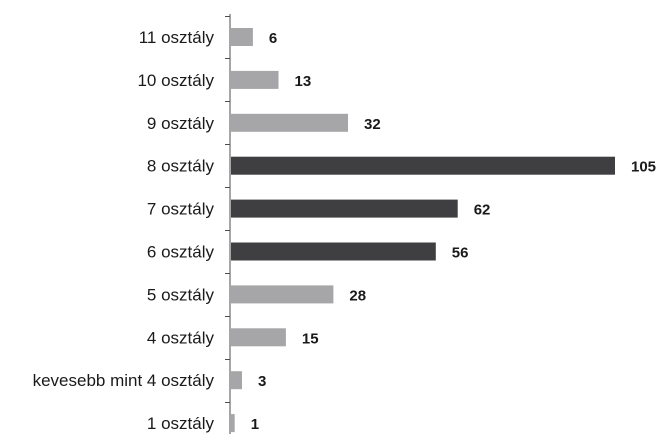 The width and height of the screenshot is (659, 438). What do you see at coordinates (357, 295) in the screenshot?
I see `value-label: 28` at bounding box center [357, 295].